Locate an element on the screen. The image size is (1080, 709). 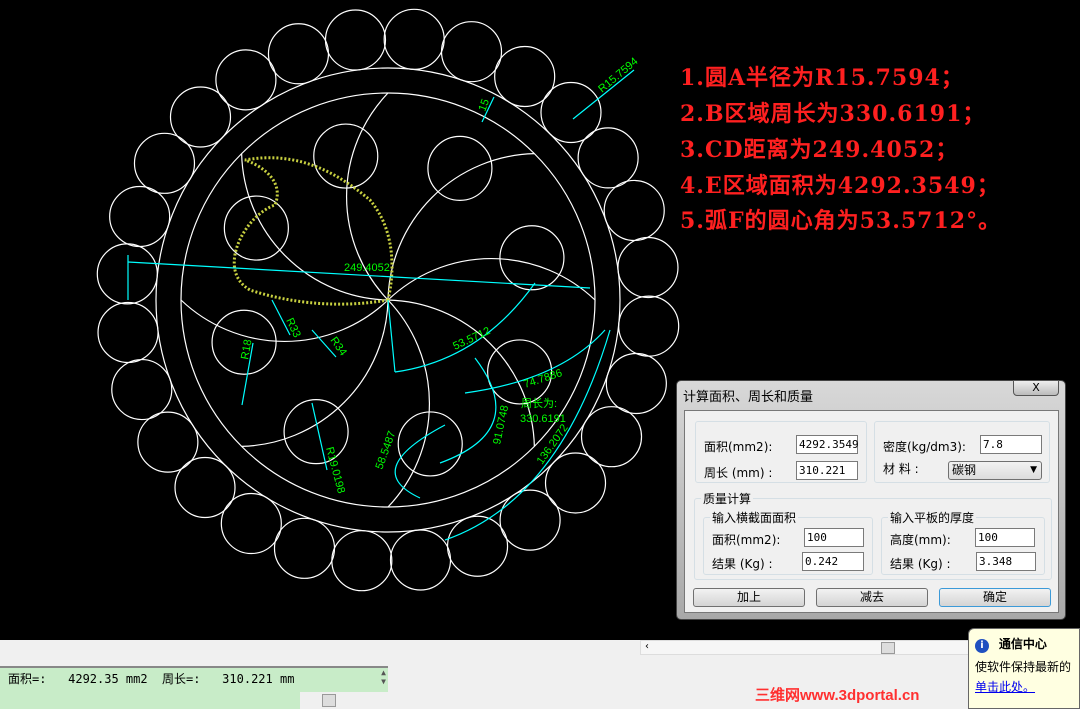
add-button: 加上 is located at coordinates (749, 597).